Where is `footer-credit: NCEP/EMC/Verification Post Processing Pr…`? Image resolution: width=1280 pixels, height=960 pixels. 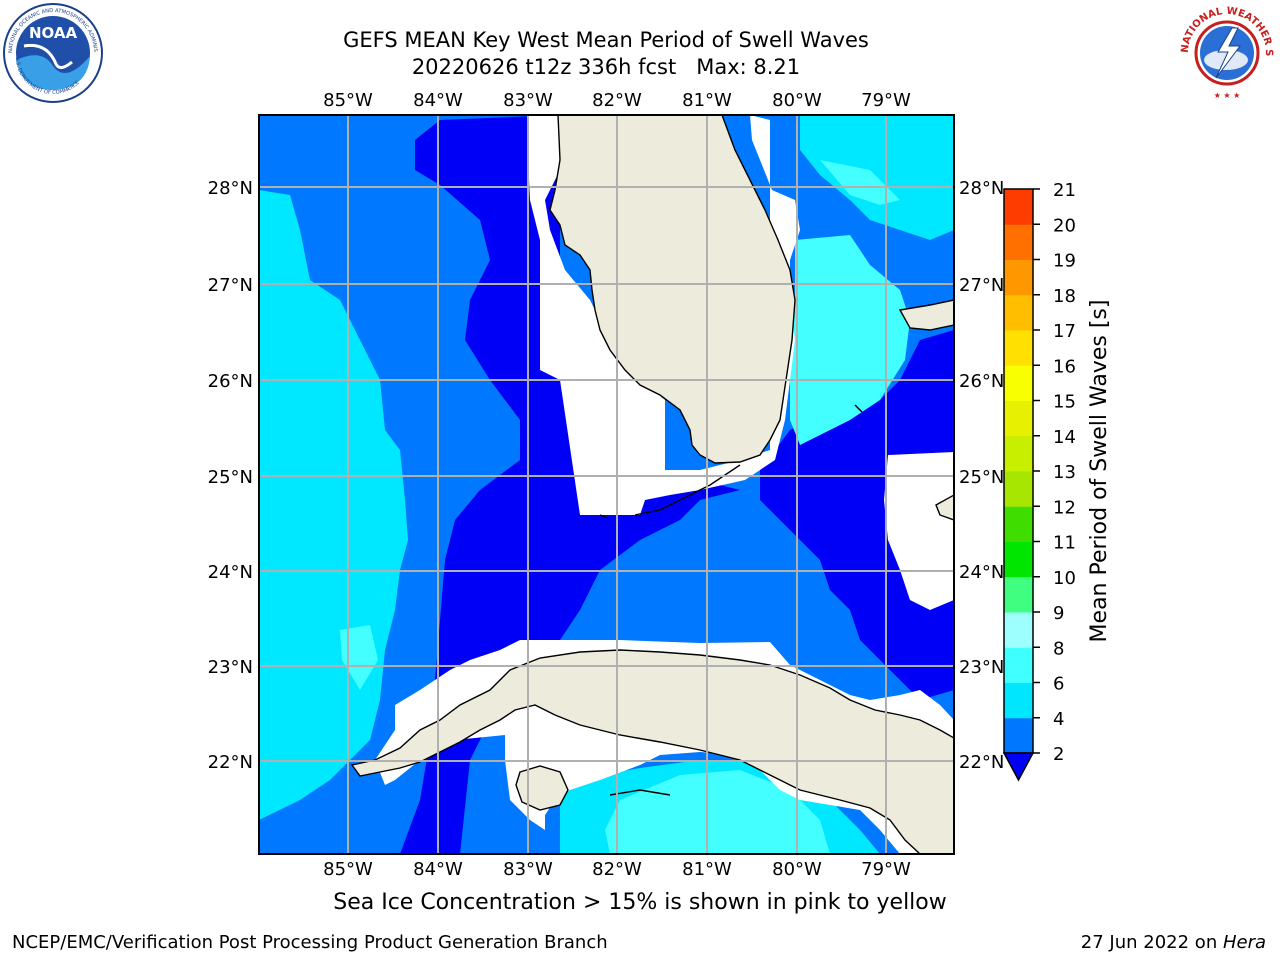
footer-credit: NCEP/EMC/Verification Post Processing Pr… is located at coordinates (310, 942).